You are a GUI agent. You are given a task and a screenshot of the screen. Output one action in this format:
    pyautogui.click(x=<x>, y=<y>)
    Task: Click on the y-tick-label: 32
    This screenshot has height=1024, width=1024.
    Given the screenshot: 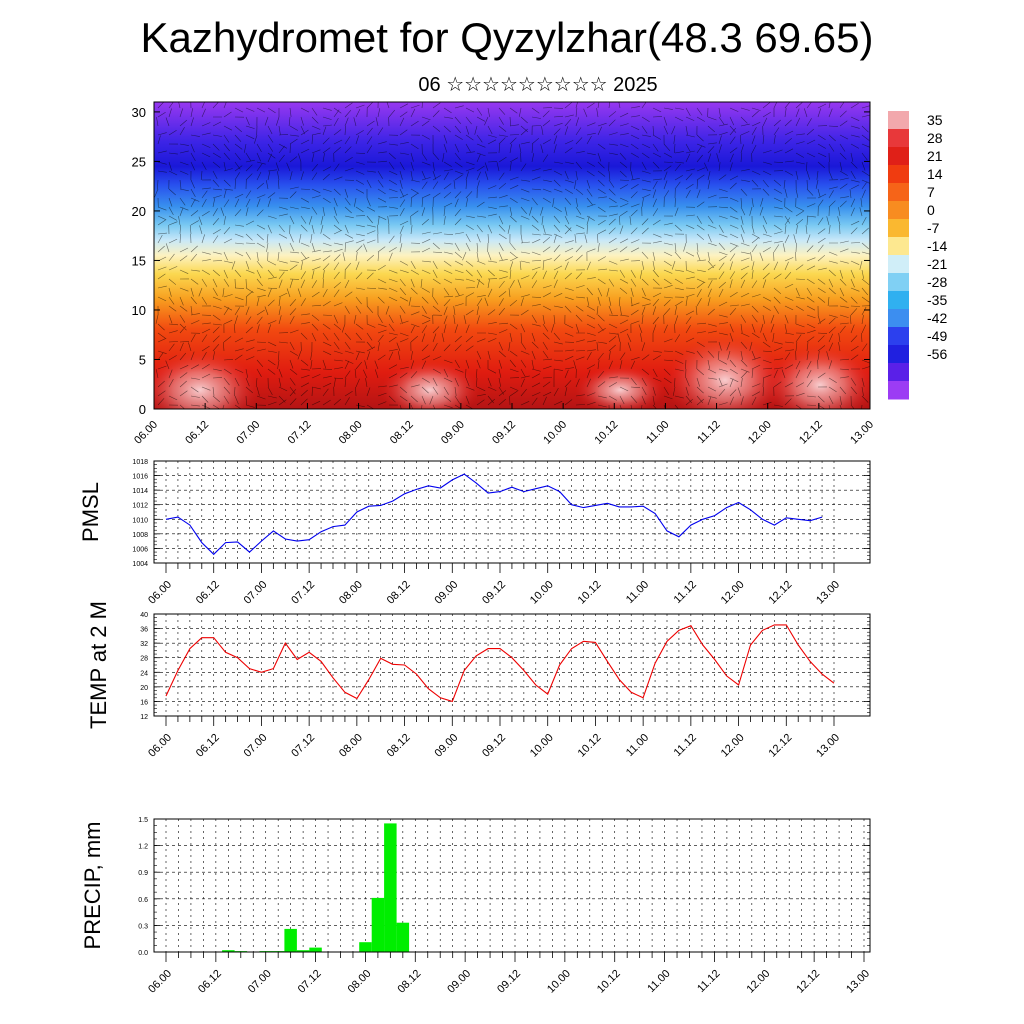 What is the action you would take?
    pyautogui.click(x=144, y=644)
    